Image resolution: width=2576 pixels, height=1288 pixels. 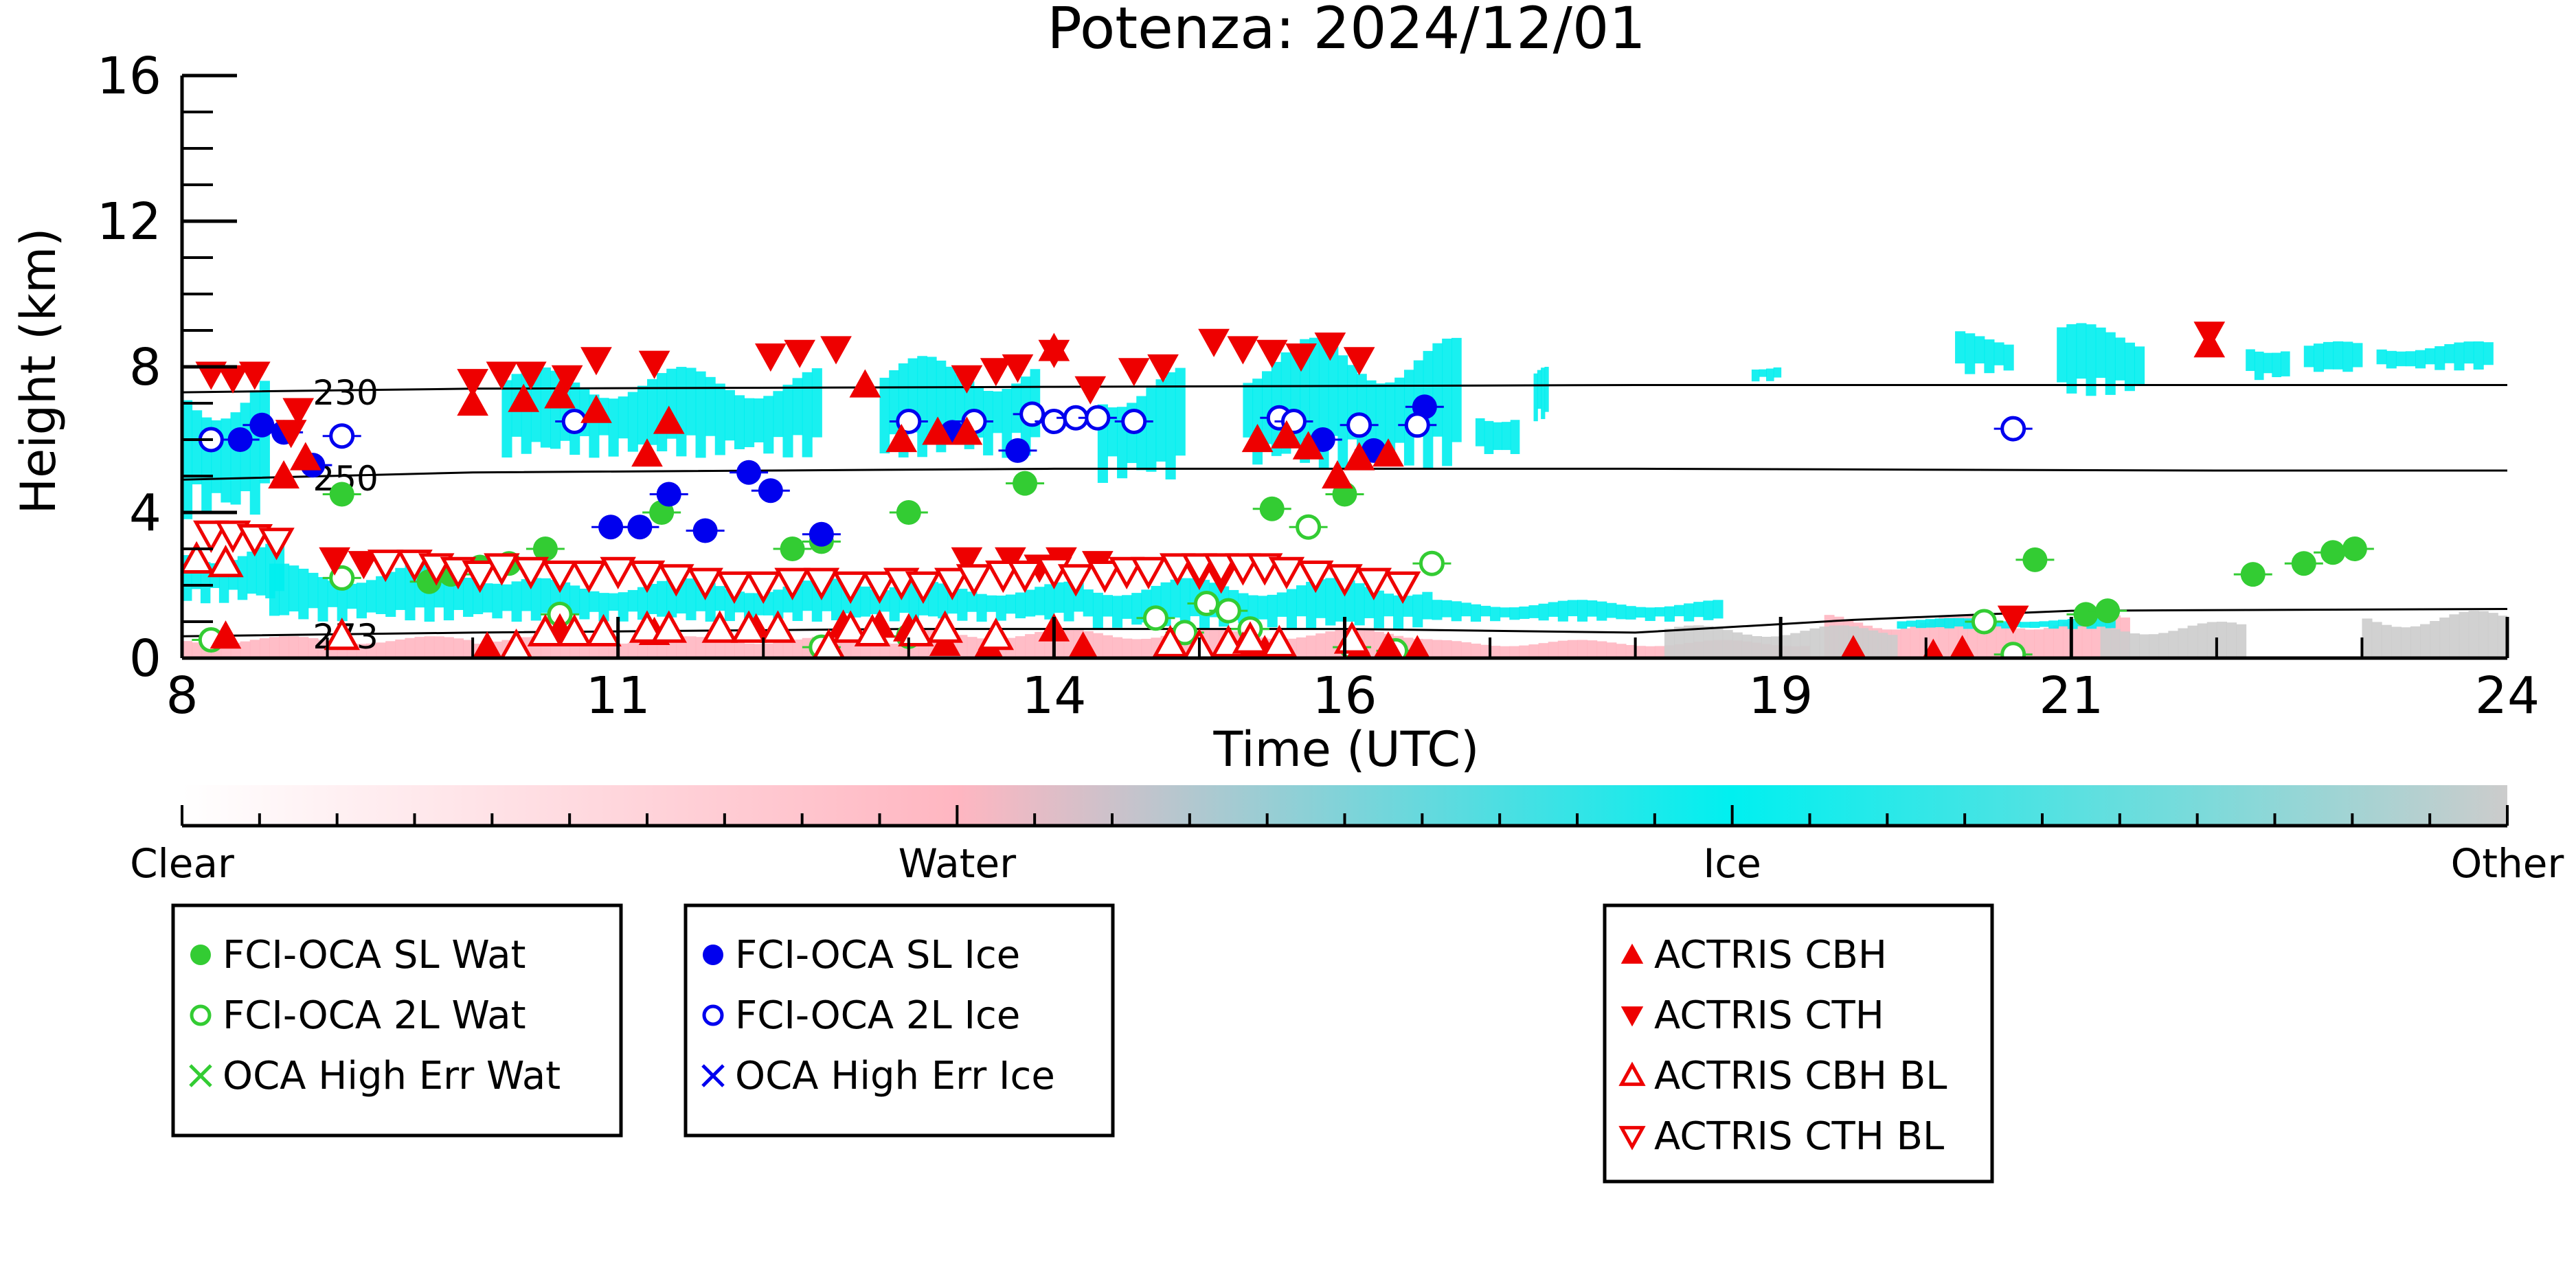 What do you see at coordinates (2434, 634) in the screenshot?
I see `cloud-mask-region-other` at bounding box center [2434, 634].